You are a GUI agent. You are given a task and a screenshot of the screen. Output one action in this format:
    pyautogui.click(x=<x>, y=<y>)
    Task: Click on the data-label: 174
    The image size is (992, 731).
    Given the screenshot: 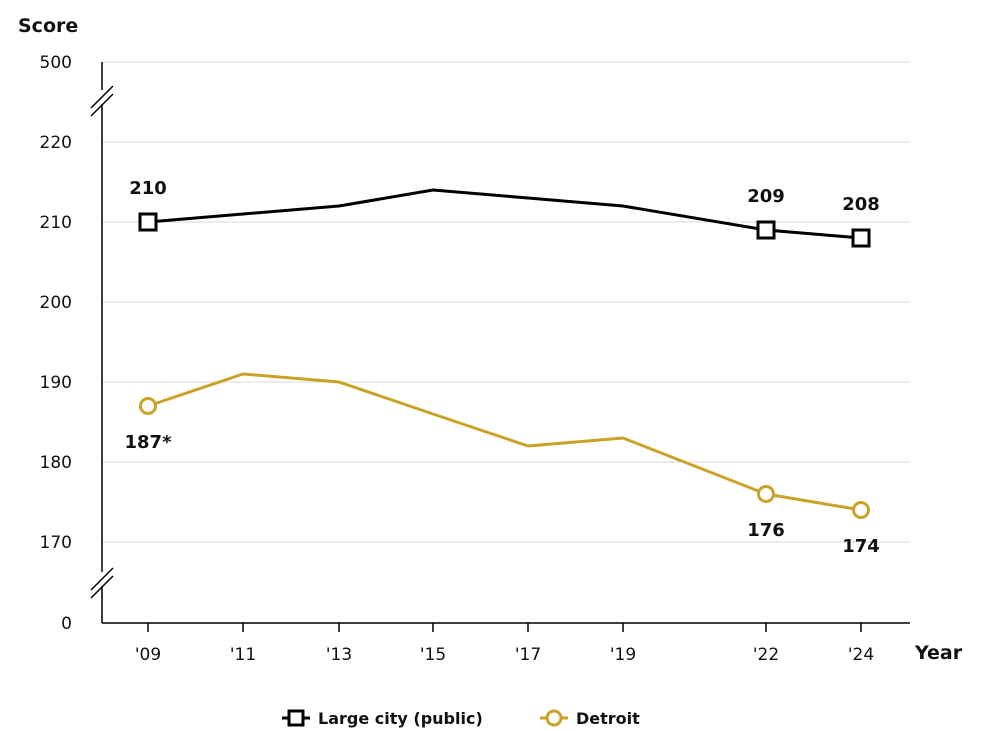 What is the action you would take?
    pyautogui.click(x=861, y=546)
    